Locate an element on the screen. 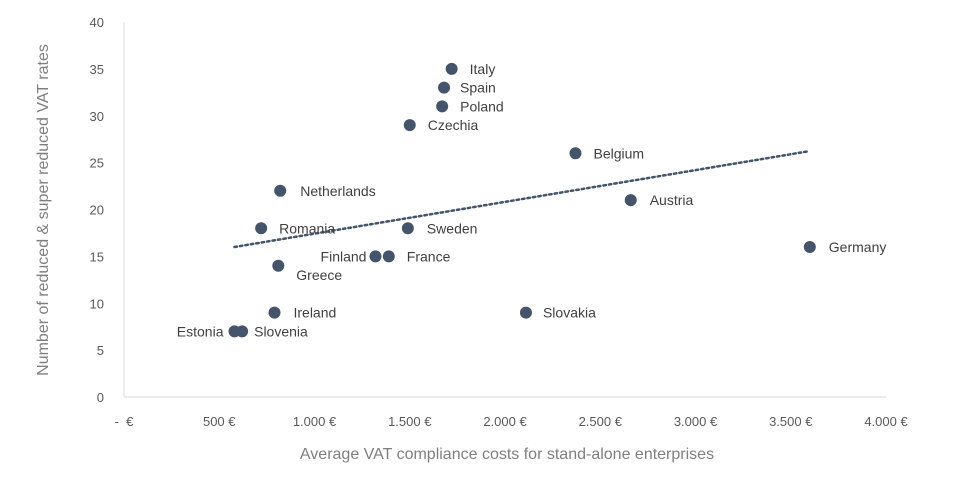 The height and width of the screenshot is (484, 961). trendline is located at coordinates (521, 199).